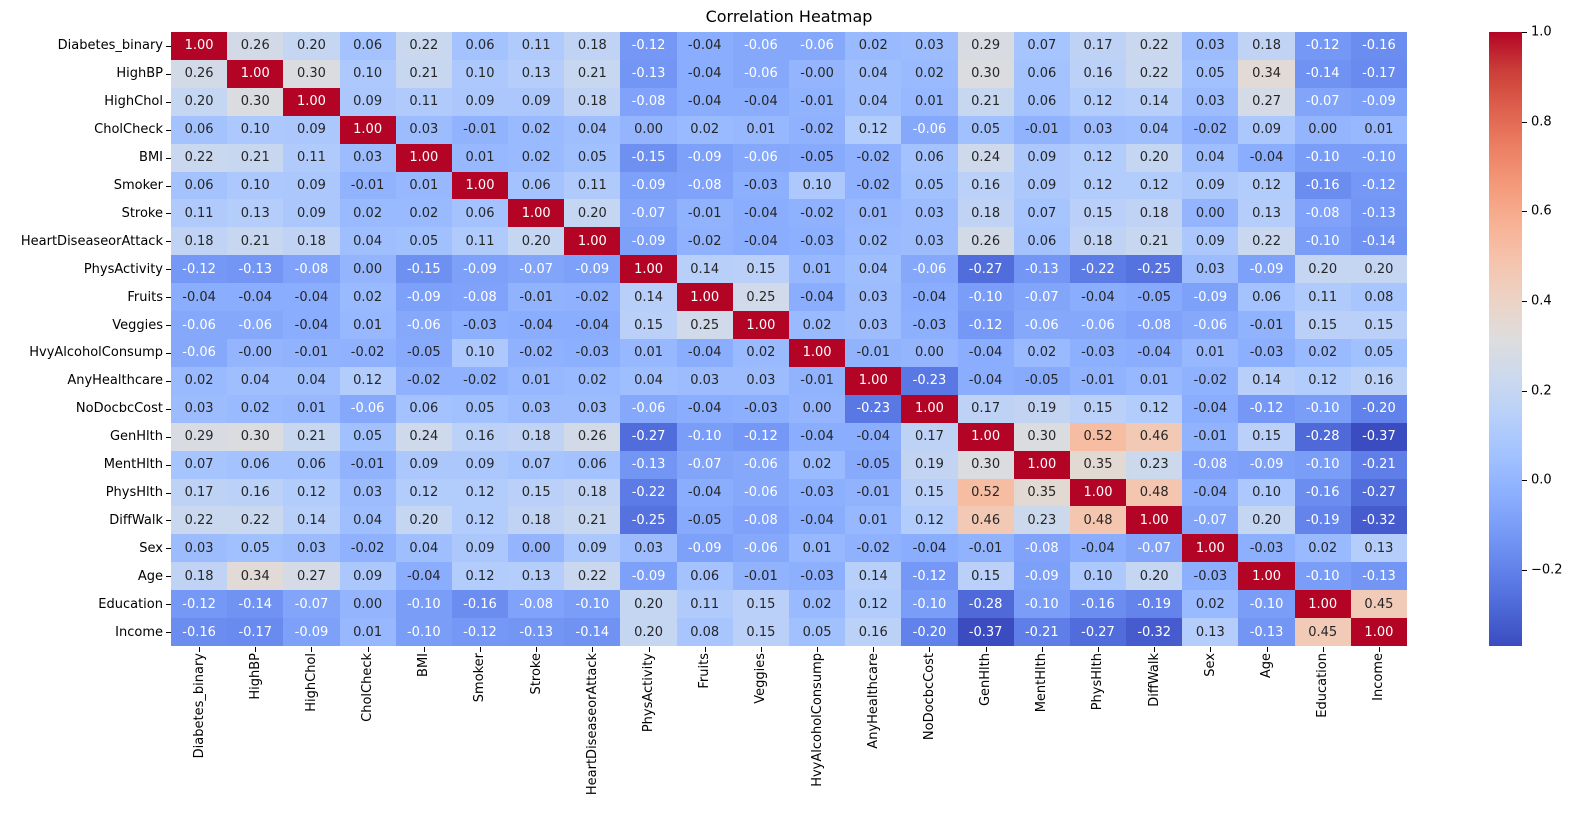 The image size is (1573, 820). Describe the element at coordinates (1210, 464) in the screenshot. I see `heatmap-cell: -0.08` at that location.